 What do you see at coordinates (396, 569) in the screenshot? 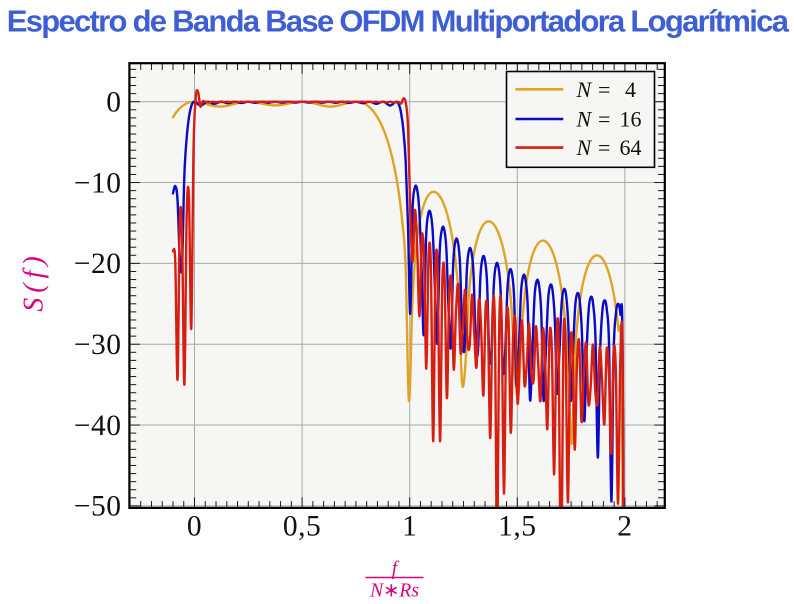
I see `svg-text: f` at bounding box center [396, 569].